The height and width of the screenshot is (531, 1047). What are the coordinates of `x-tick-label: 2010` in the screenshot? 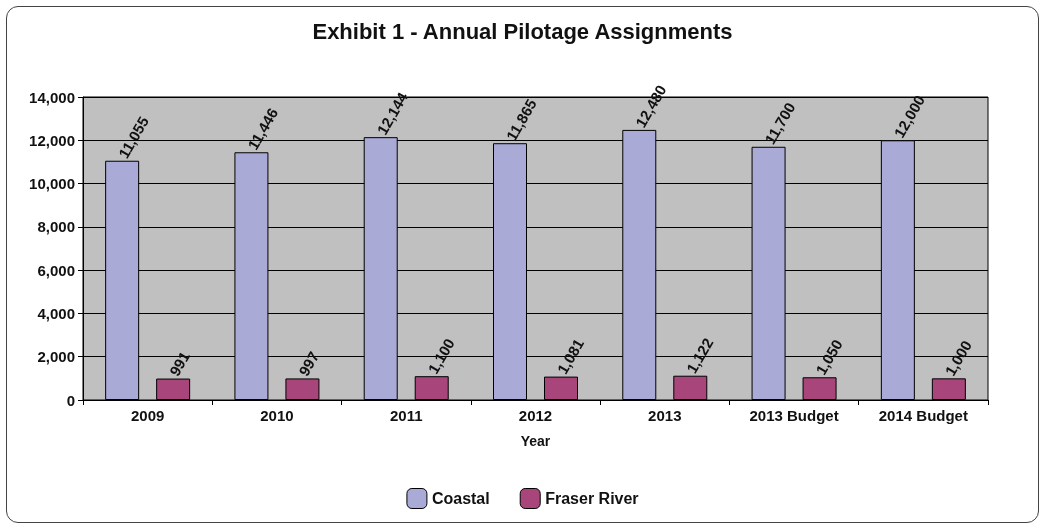 It's located at (277, 415).